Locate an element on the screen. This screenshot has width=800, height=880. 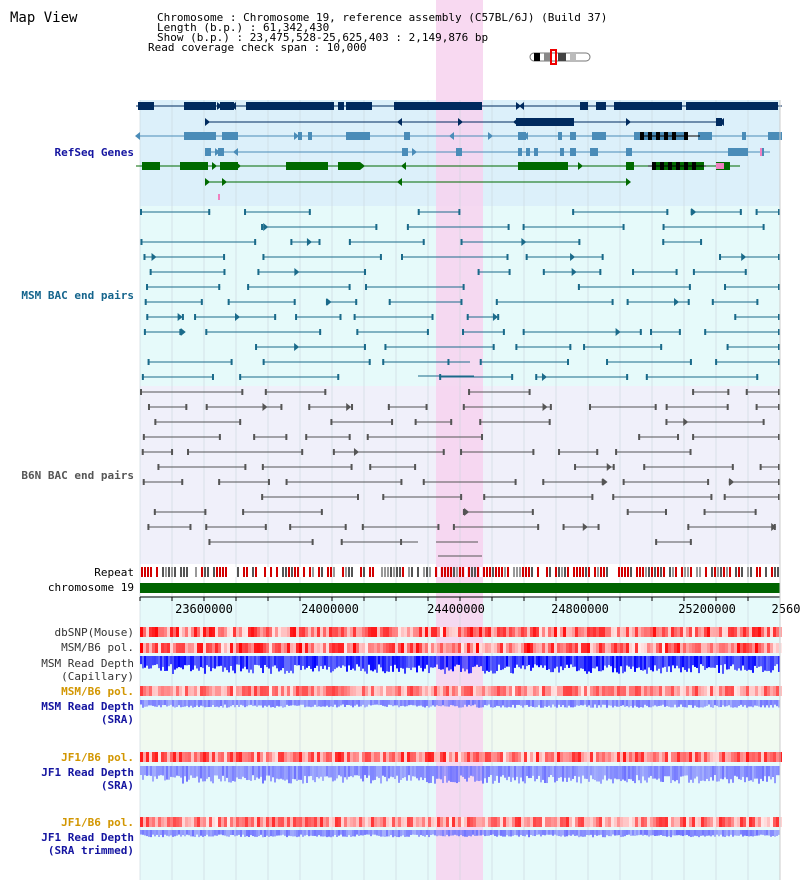
refseq-genes-track is located at coordinates (458, 151).